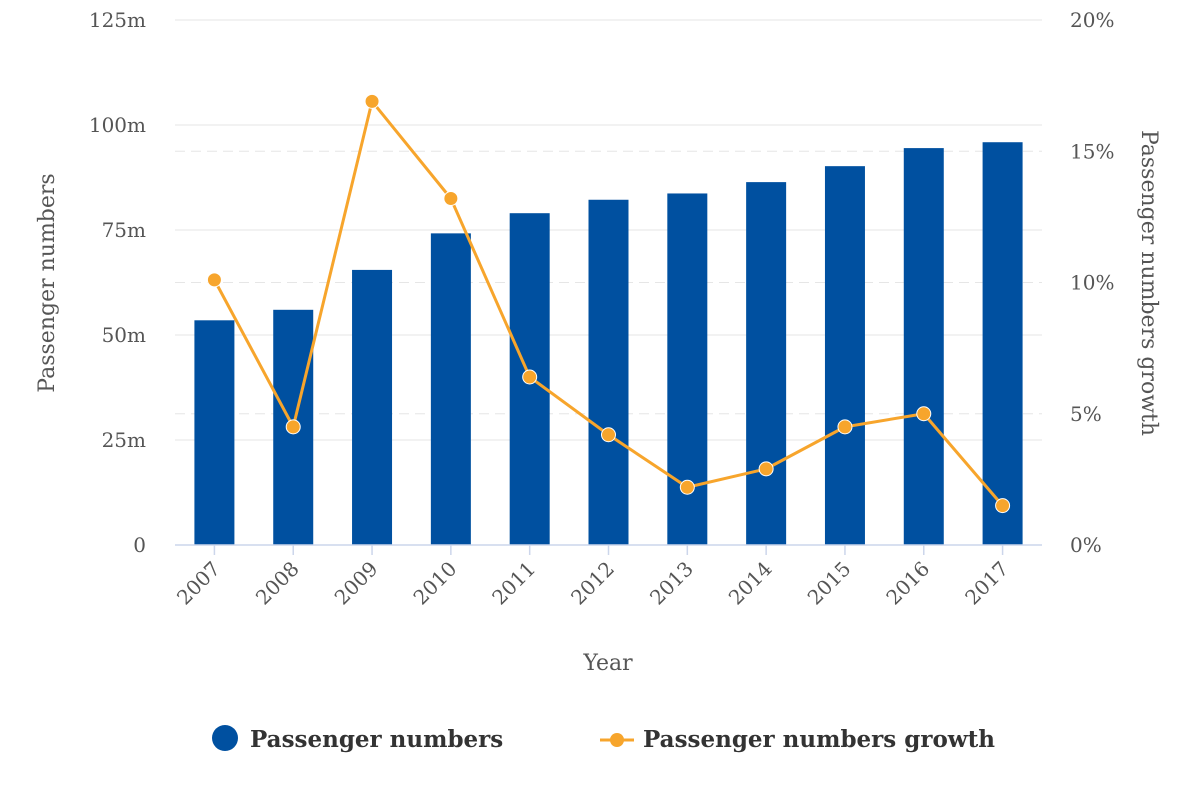  Describe the element at coordinates (1092, 20) in the screenshot. I see `y-right-tick-label: 20%` at that location.